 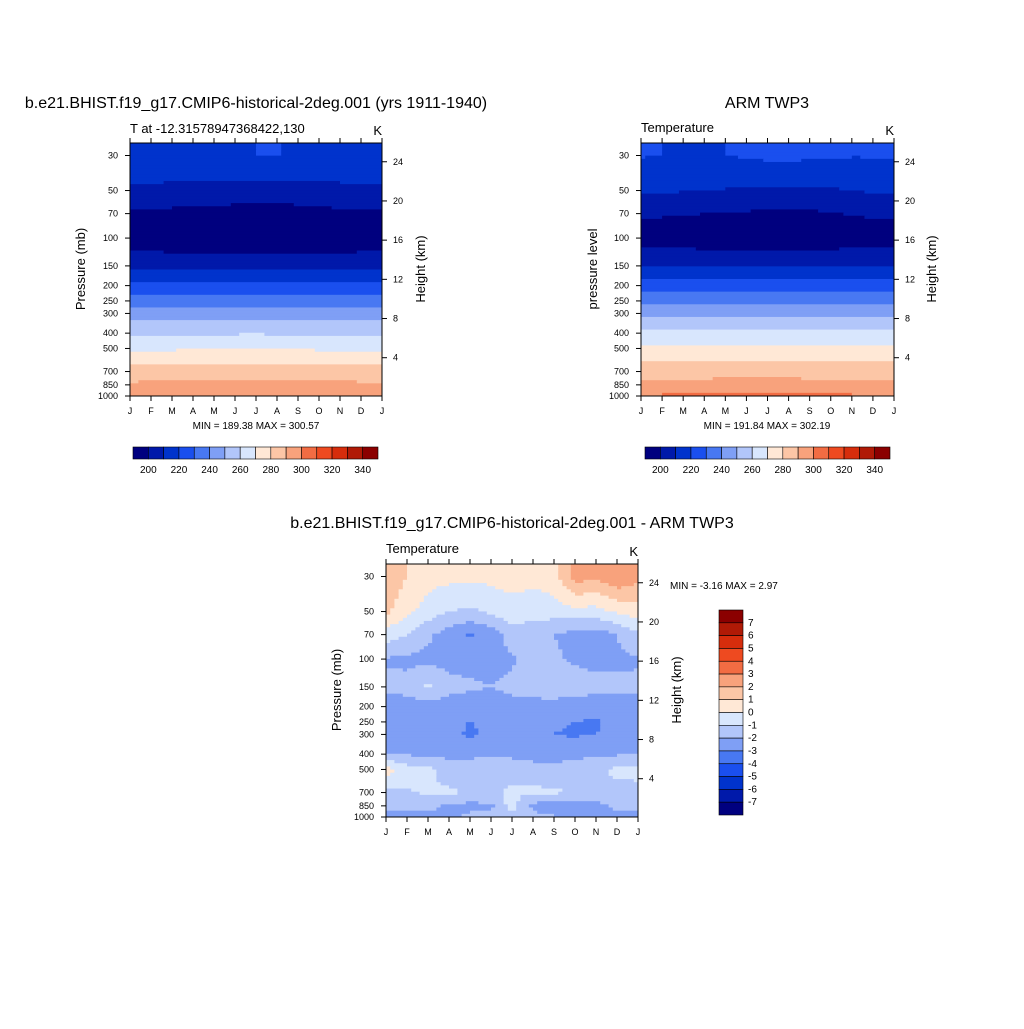 What do you see at coordinates (651, 779) in the screenshot?
I see `y-right-tick-label: 4` at bounding box center [651, 779].